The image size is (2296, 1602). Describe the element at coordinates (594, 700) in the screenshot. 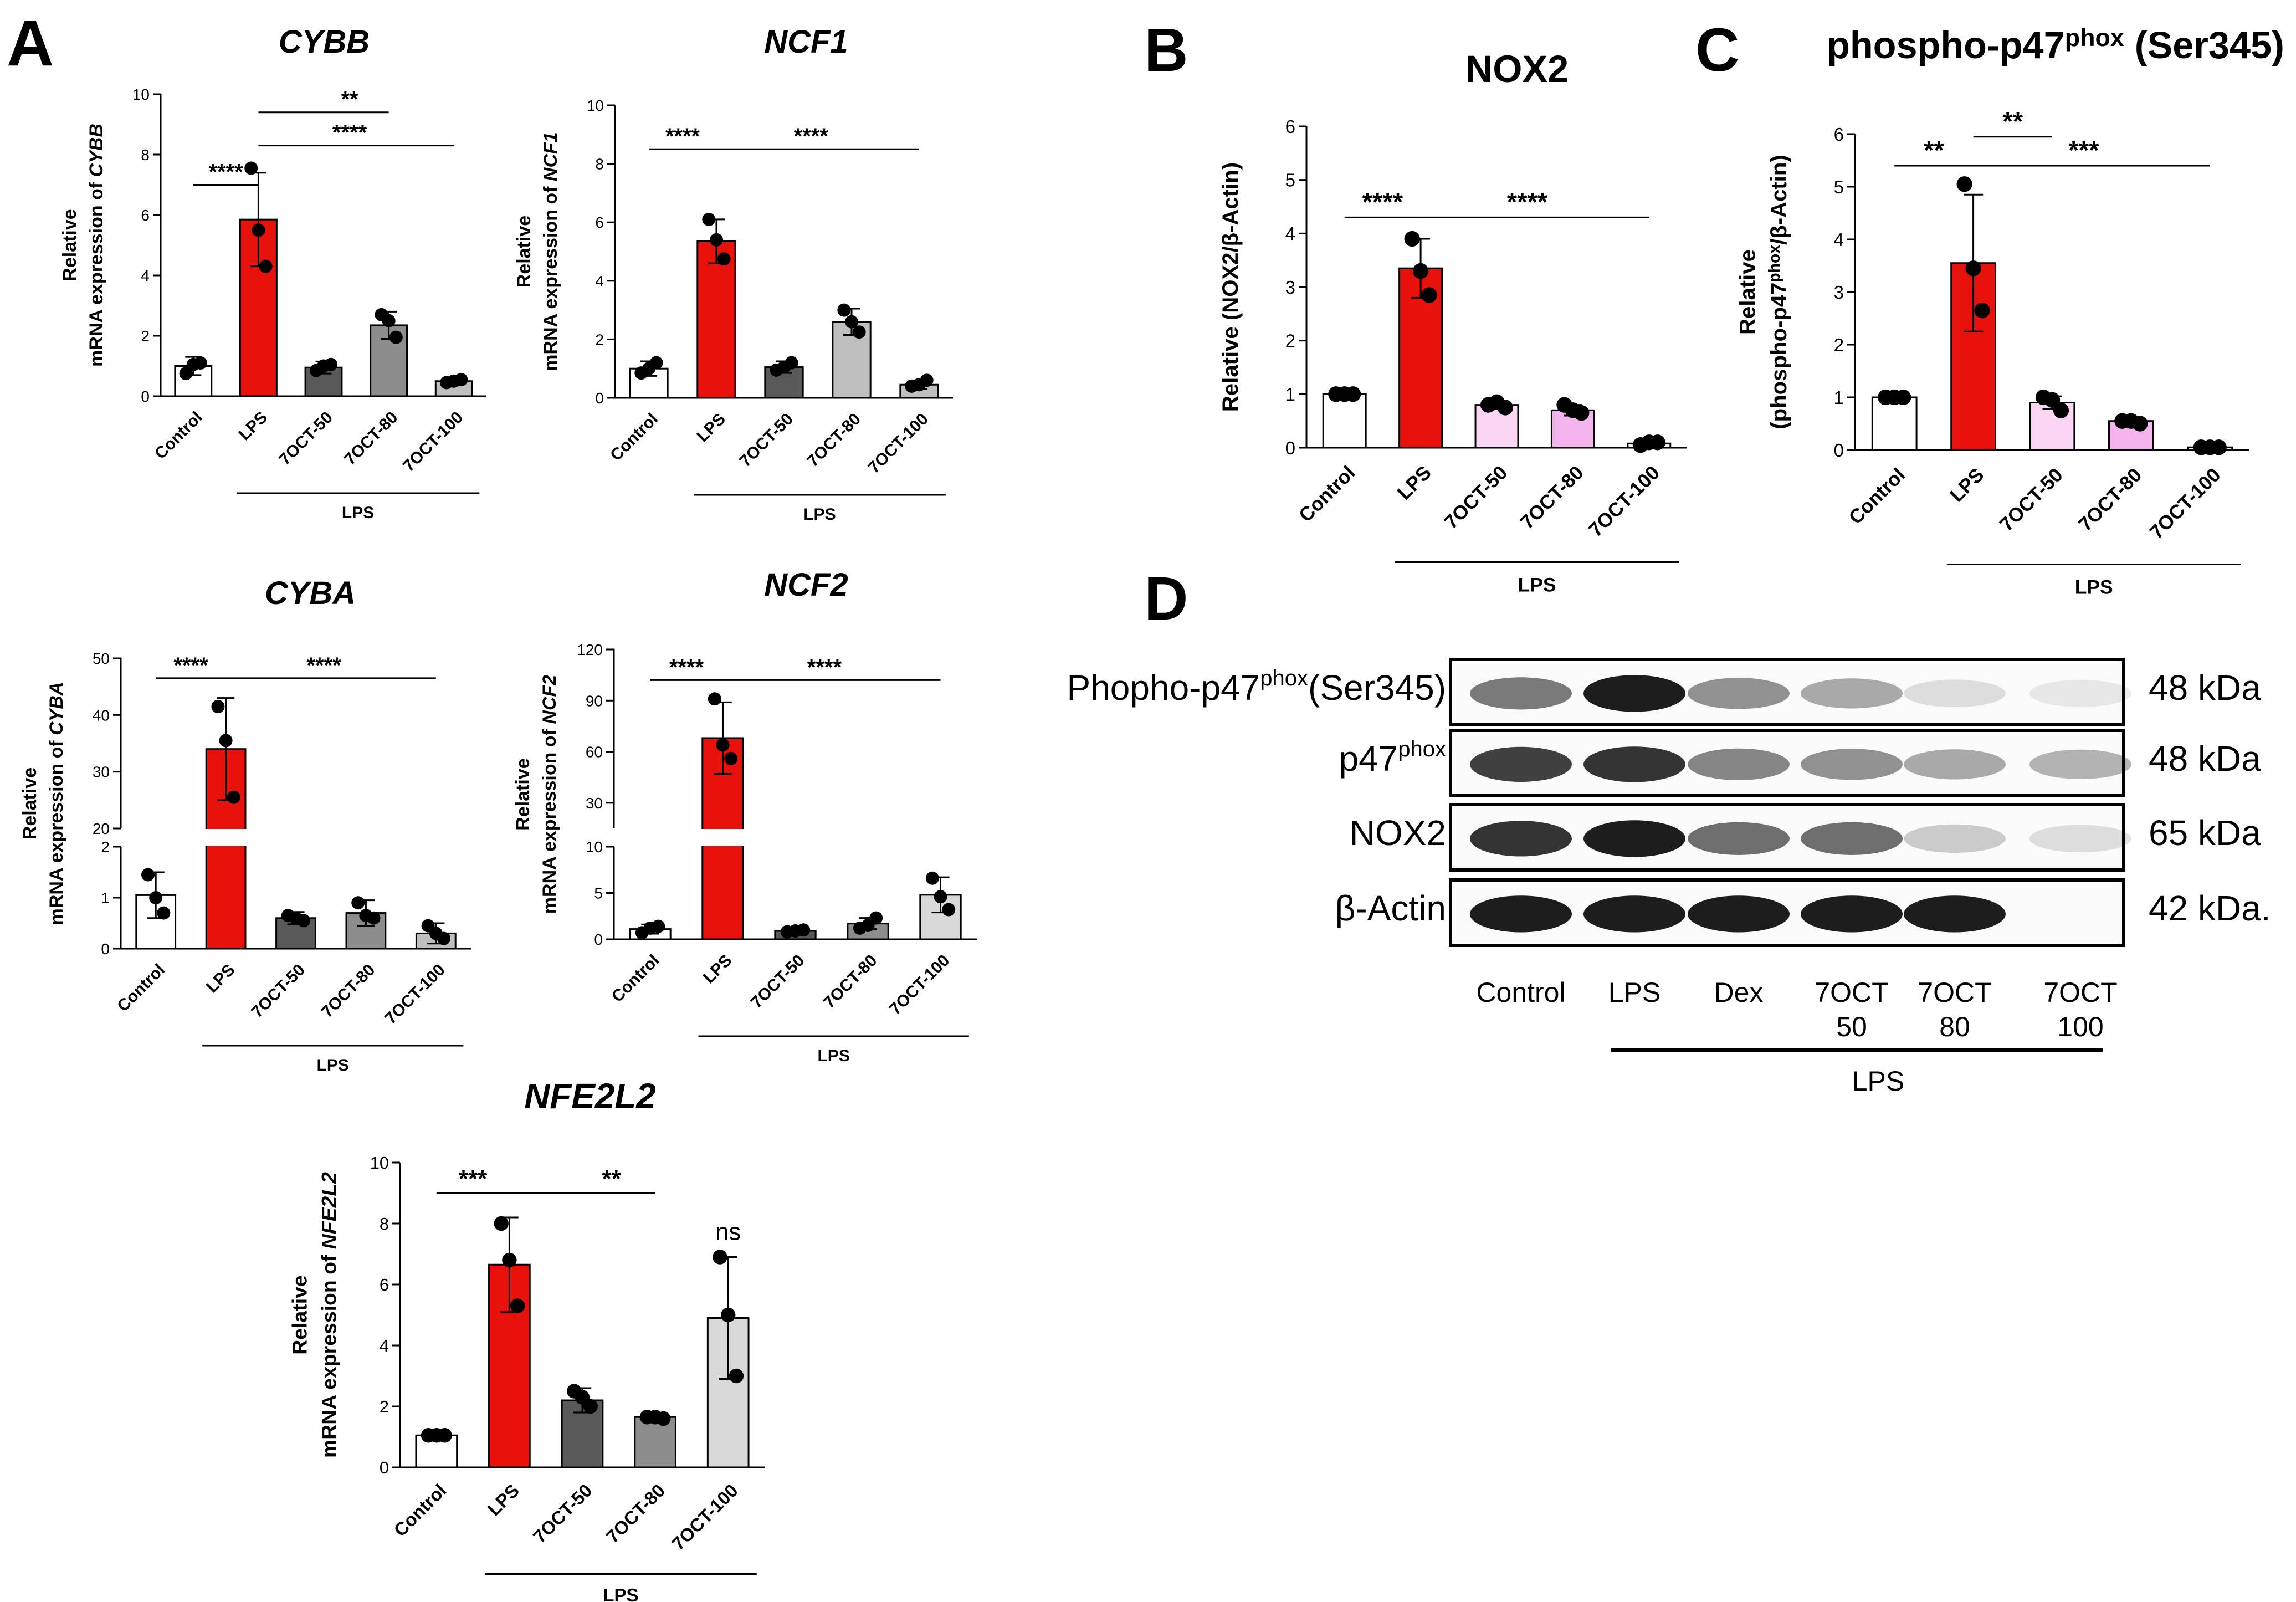

I see `y-tick-label: 90` at that location.